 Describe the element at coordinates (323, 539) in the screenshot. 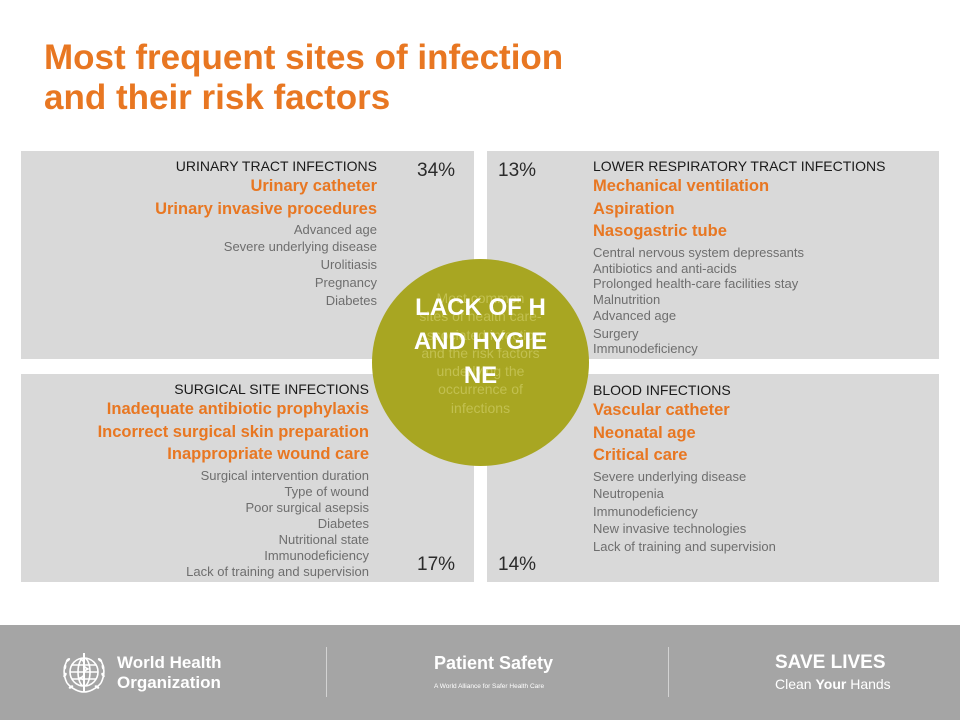

I see `surgical-minor-5: Nutritional state` at that location.